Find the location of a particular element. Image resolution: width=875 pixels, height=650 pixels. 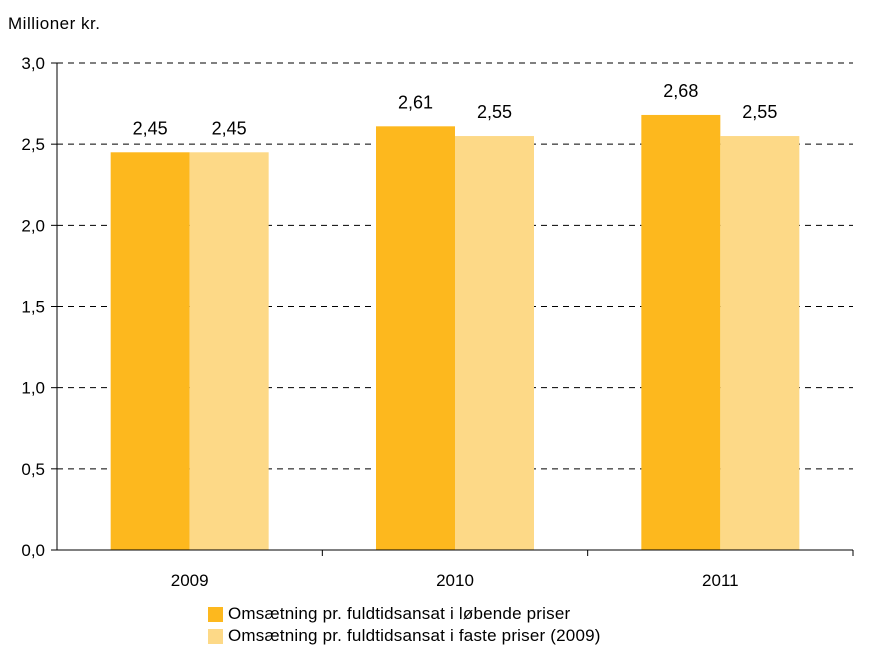

x-tick-label-2009: 2009 is located at coordinates (190, 580).